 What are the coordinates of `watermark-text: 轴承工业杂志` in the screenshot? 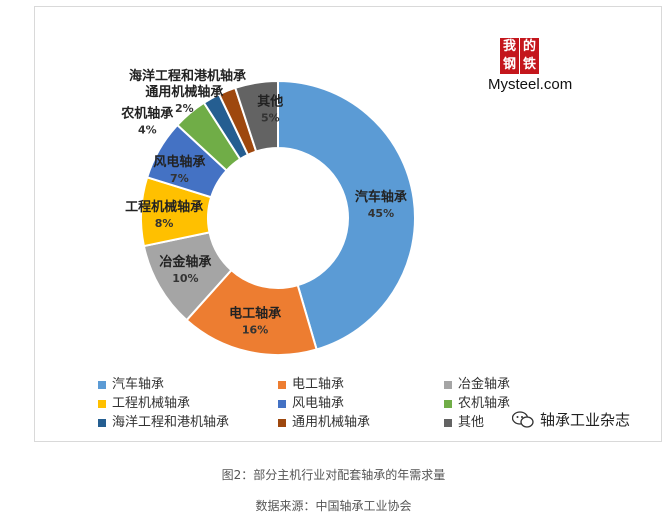 It's located at (585, 420).